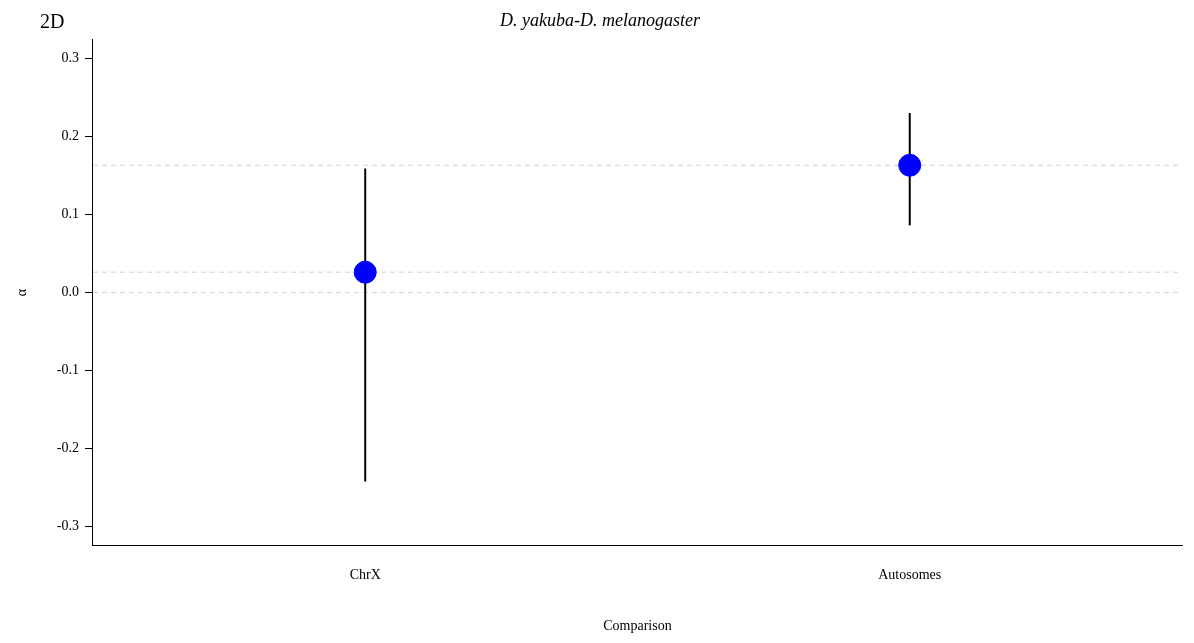  Describe the element at coordinates (910, 575) in the screenshot. I see `x-tick-label: Autosomes` at that location.